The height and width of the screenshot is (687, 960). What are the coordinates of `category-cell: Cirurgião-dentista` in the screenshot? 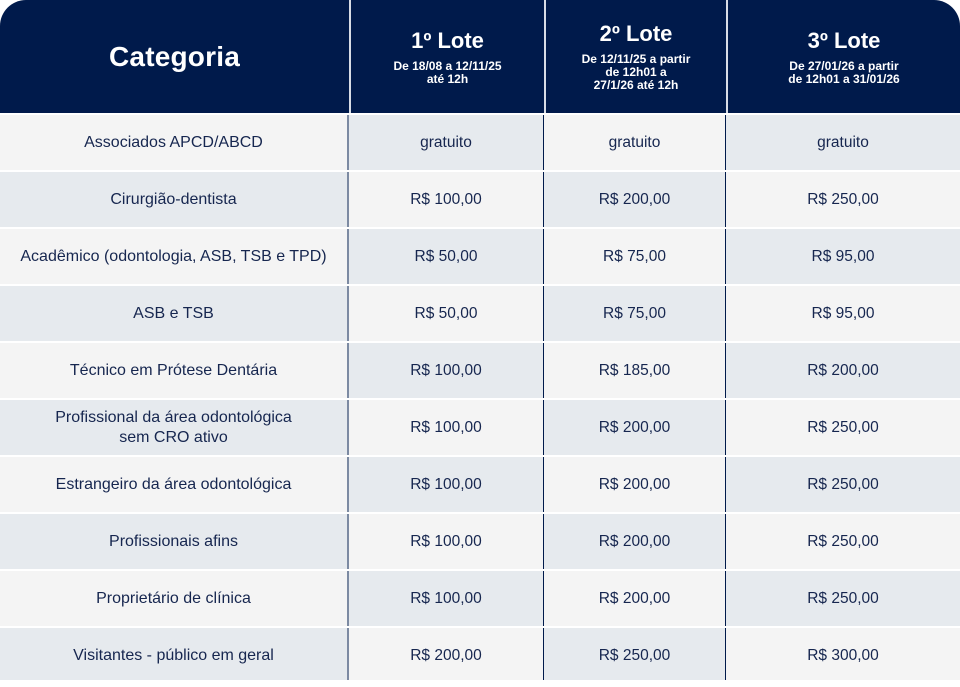 It's located at (174, 199).